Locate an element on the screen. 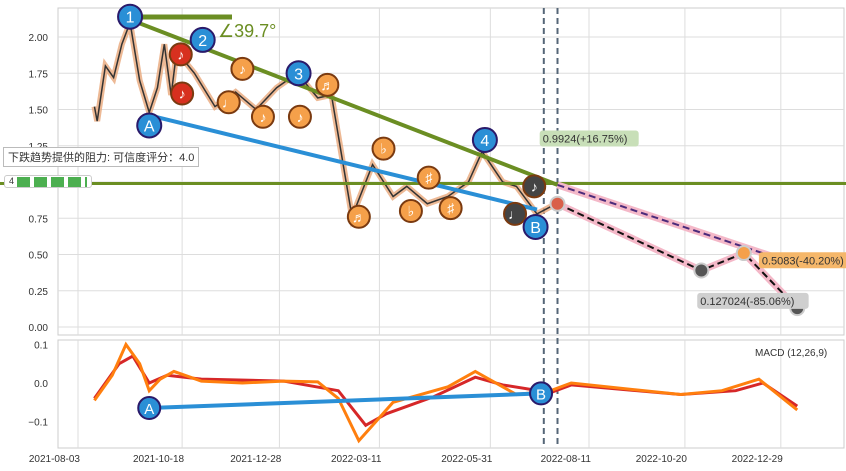 Image resolution: width=846 pixels, height=471 pixels. macd-y-tick-label: 0.0 is located at coordinates (41, 384).